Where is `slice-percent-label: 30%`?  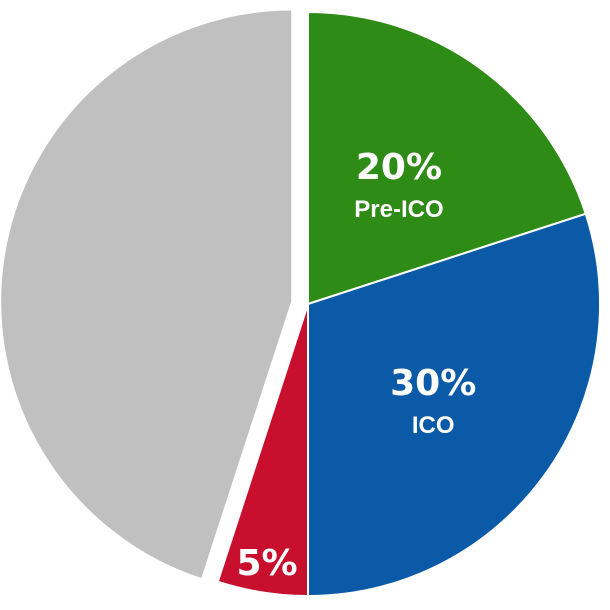
slice-percent-label: 30% is located at coordinates (433, 383).